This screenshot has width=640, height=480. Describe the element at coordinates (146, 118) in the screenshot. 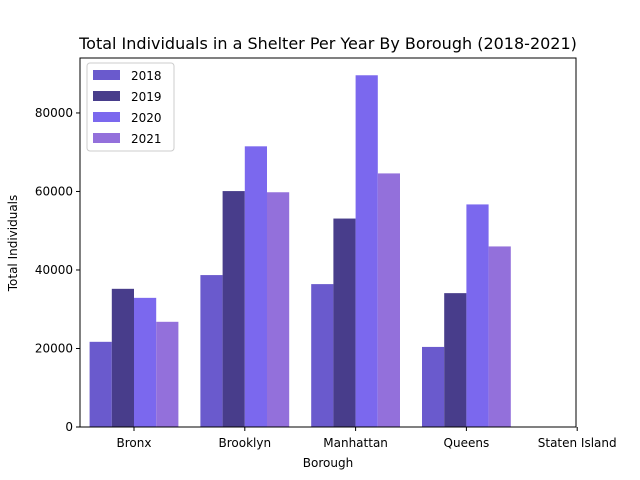

I see `legend-label-2020: 2020` at that location.